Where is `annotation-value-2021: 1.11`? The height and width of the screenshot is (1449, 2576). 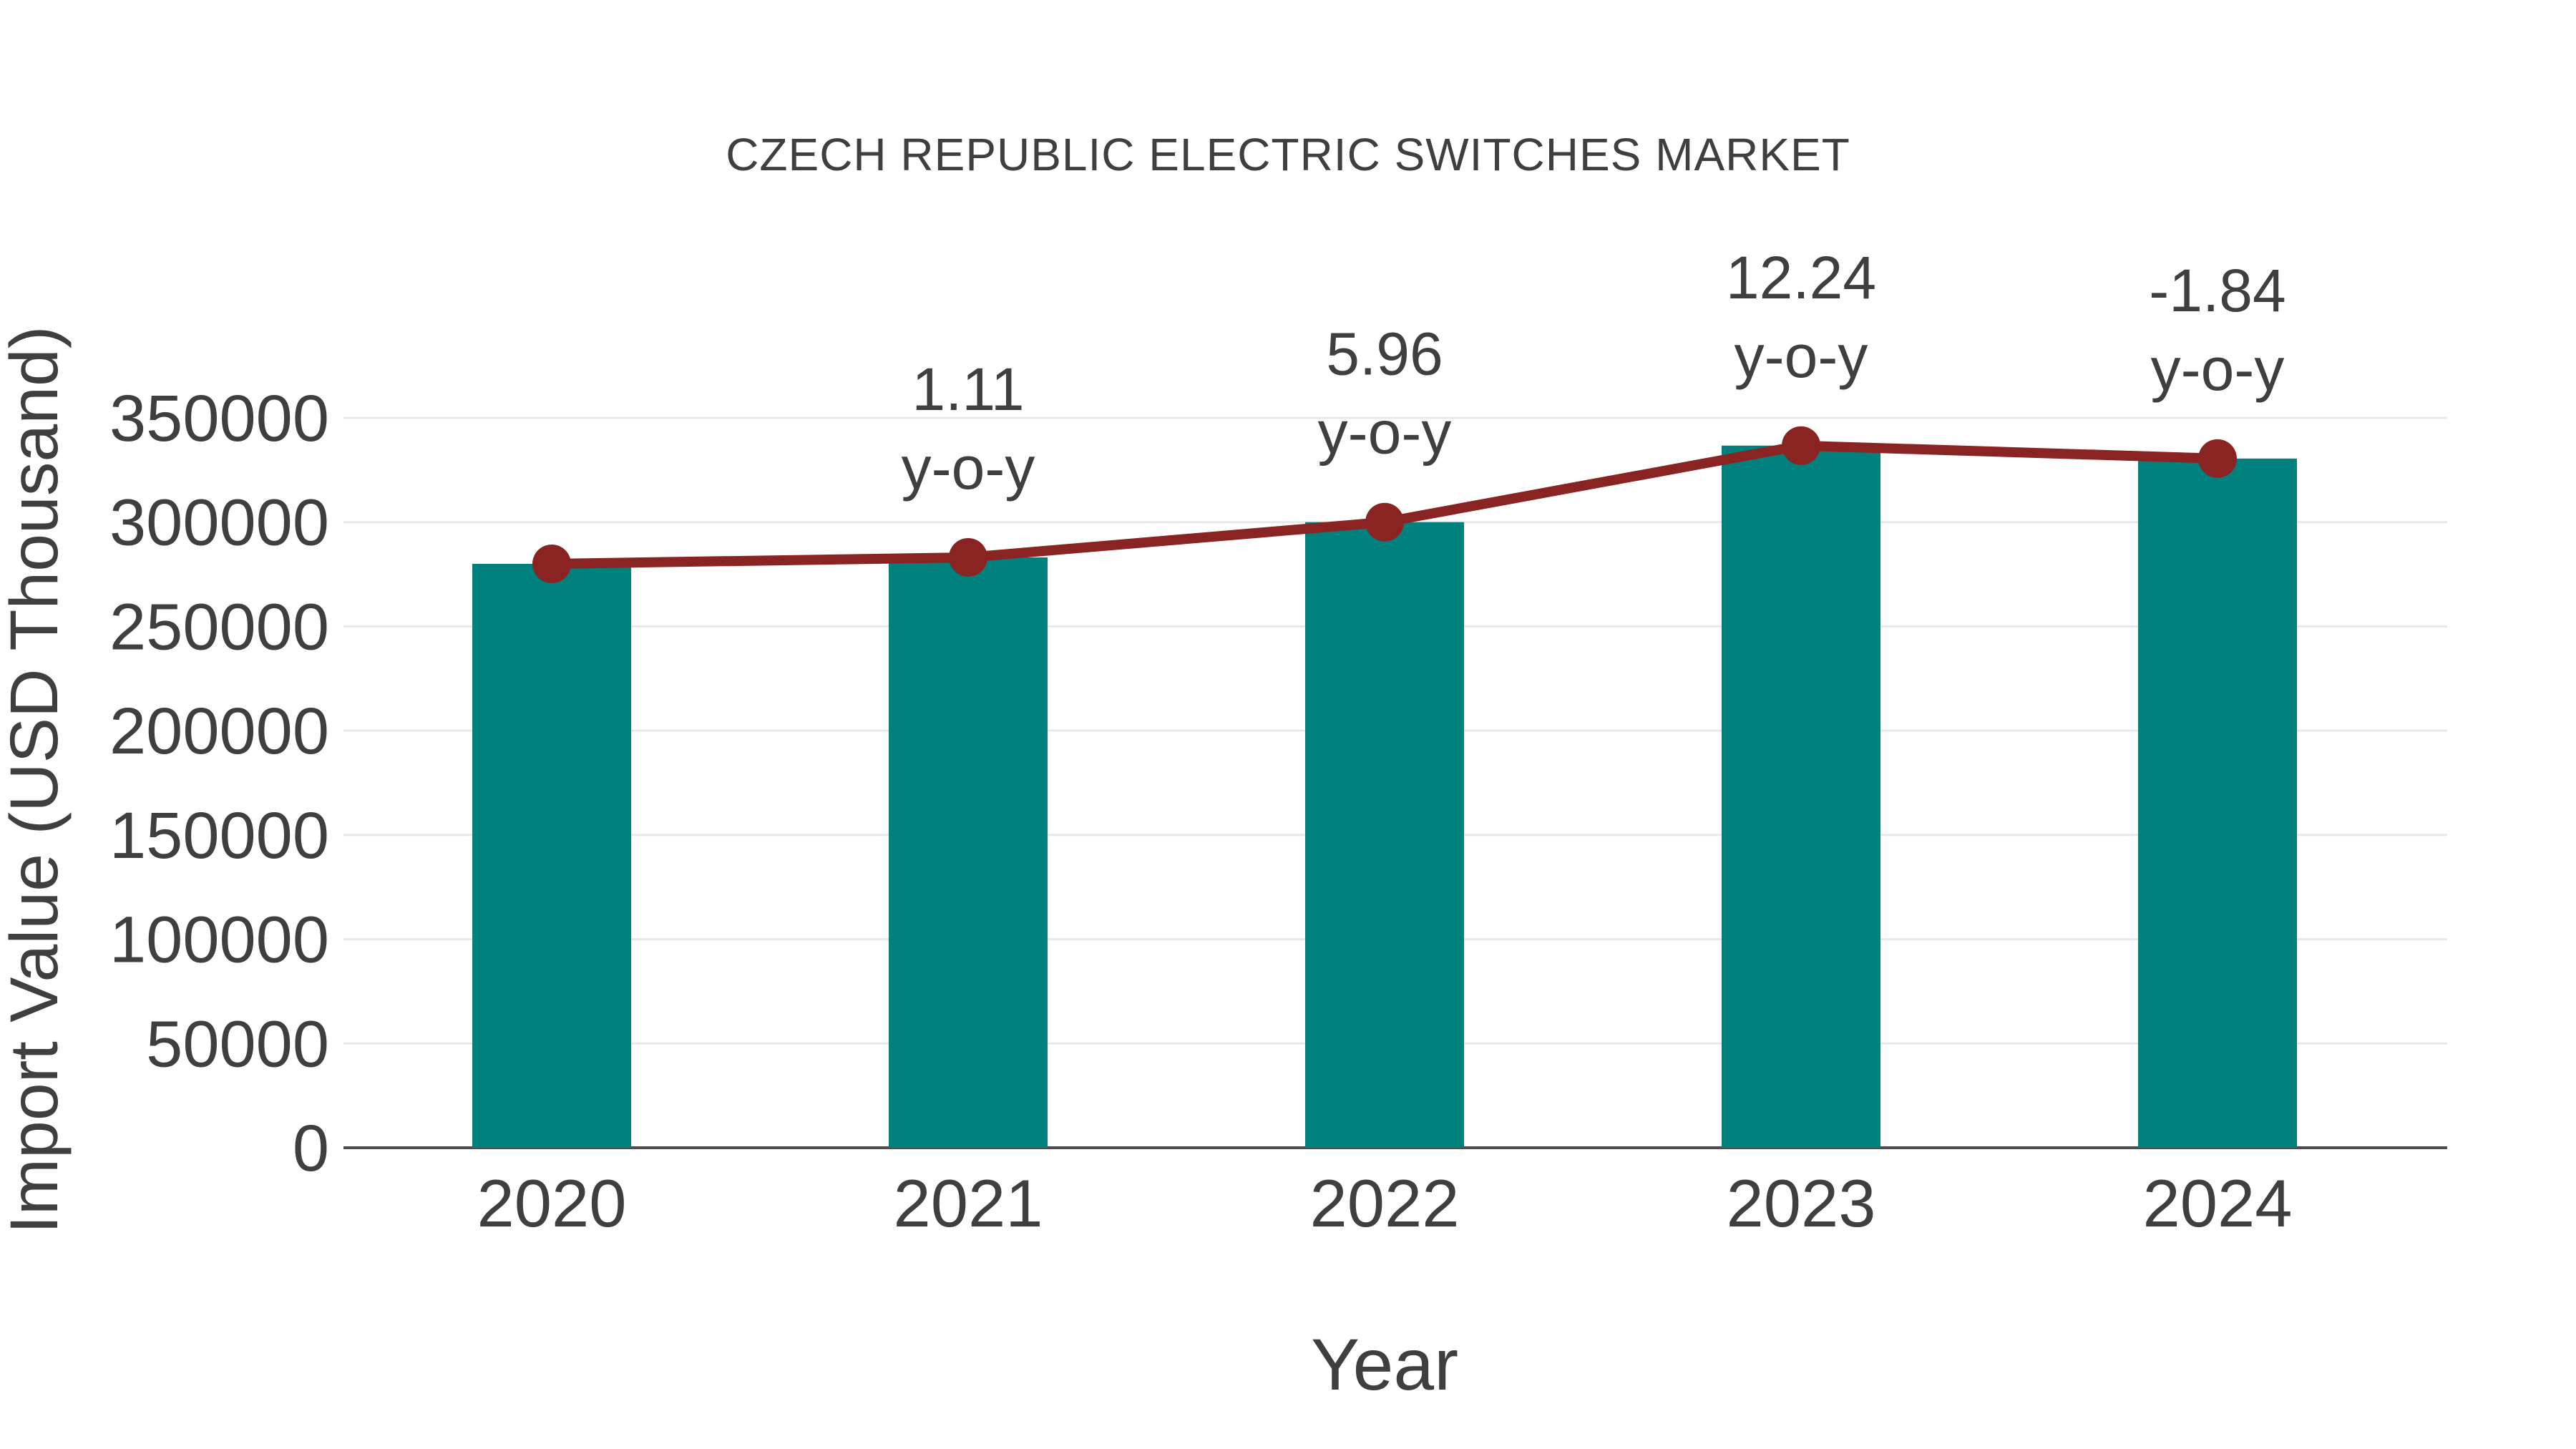
annotation-value-2021: 1.11 is located at coordinates (968, 390).